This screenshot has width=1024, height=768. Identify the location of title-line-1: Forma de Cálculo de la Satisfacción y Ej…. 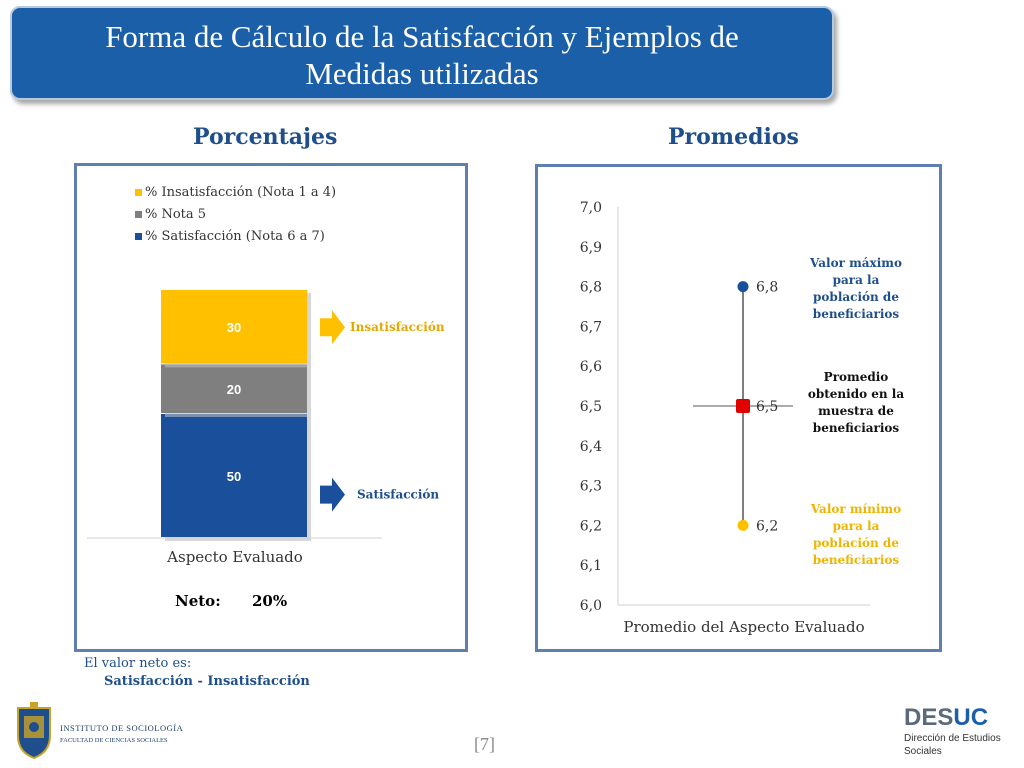
(422, 36).